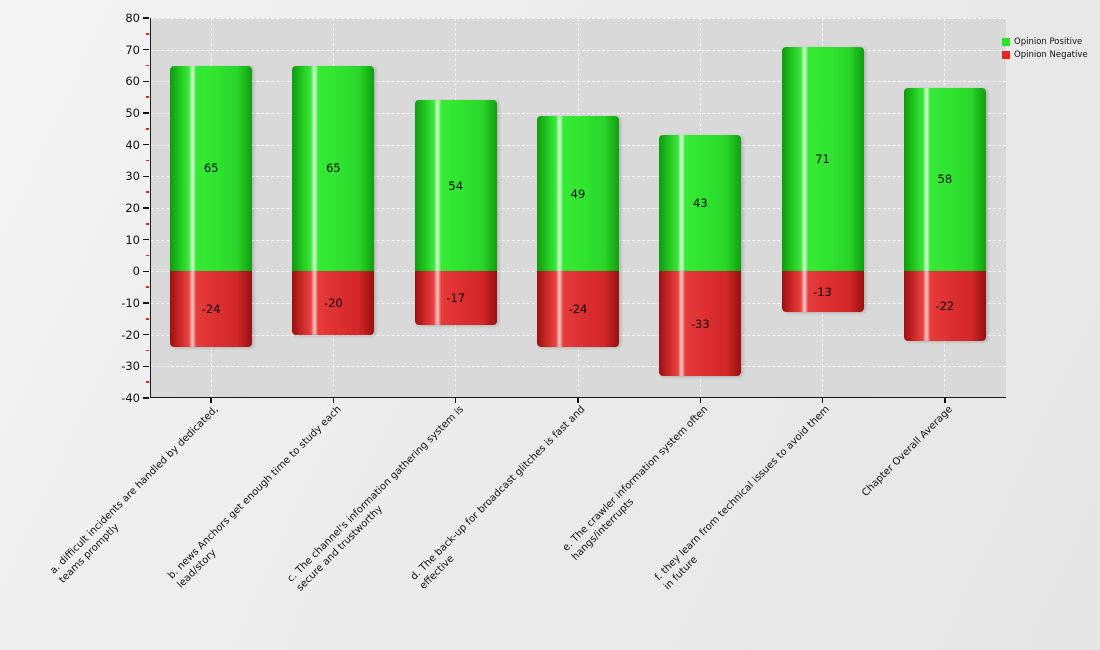 This screenshot has height=650, width=1100. I want to click on y-tick-label: -20, so click(130, 334).